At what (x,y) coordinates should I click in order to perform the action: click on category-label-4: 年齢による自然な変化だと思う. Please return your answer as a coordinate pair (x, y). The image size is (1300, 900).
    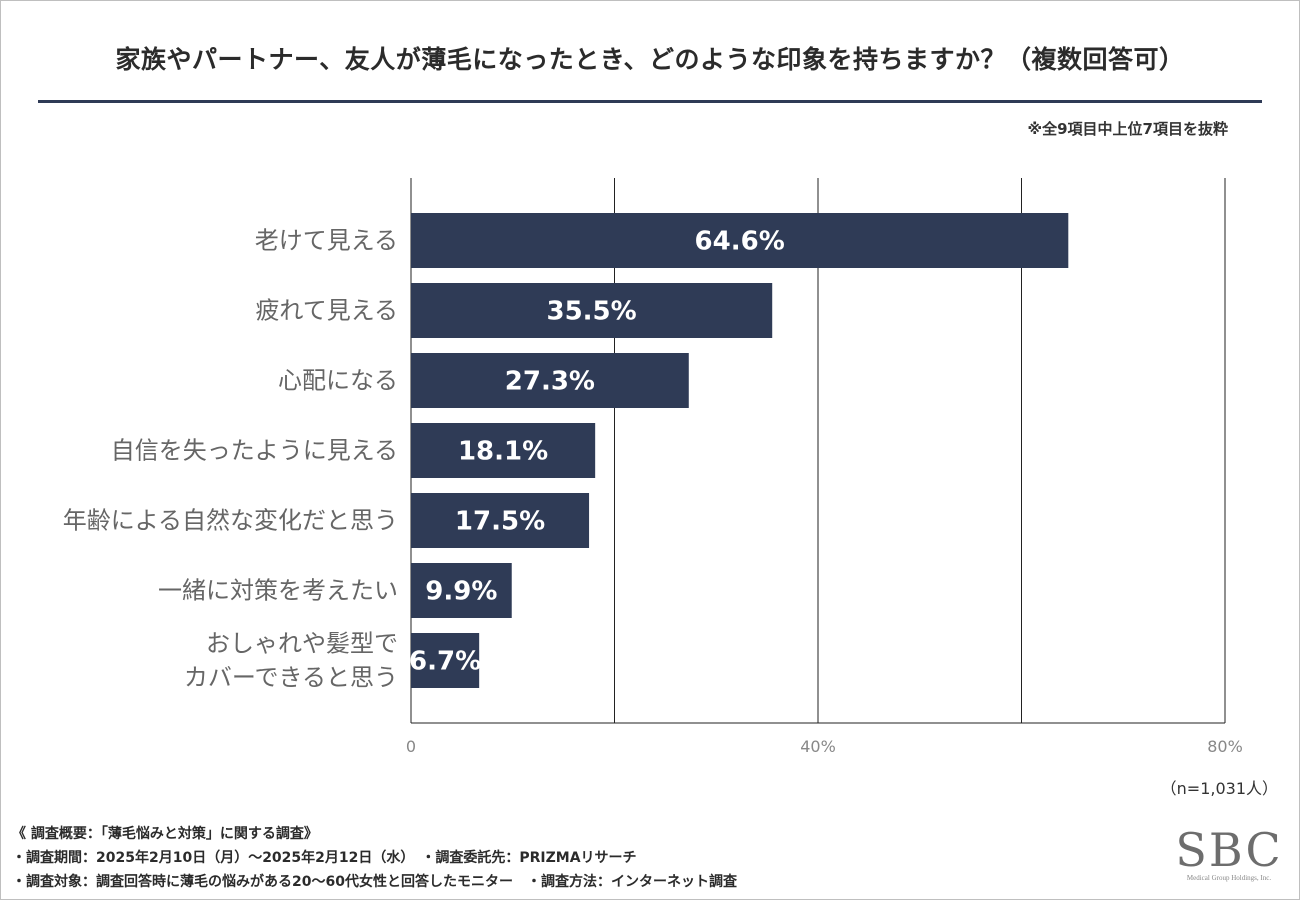
    Looking at the image, I should click on (230, 521).